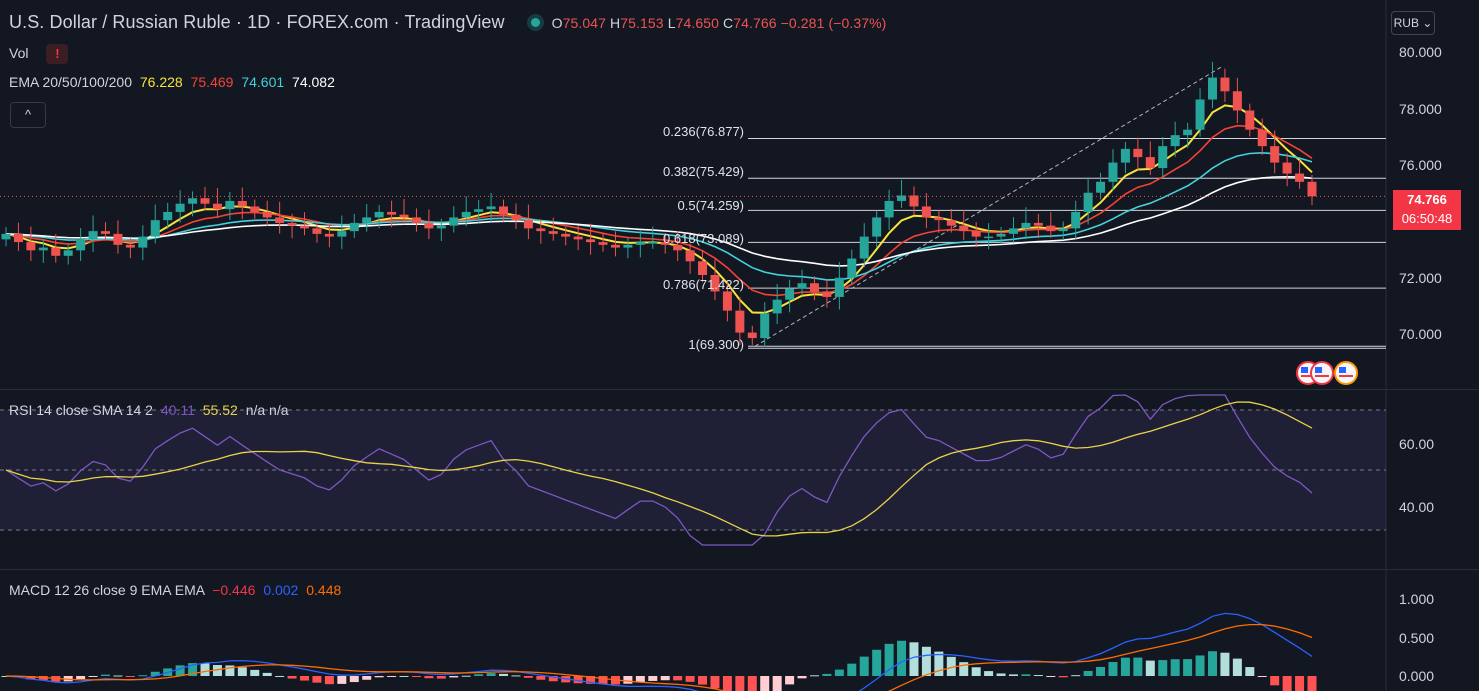  What do you see at coordinates (39, 54) in the screenshot?
I see `volume-legend: Vol!` at bounding box center [39, 54].